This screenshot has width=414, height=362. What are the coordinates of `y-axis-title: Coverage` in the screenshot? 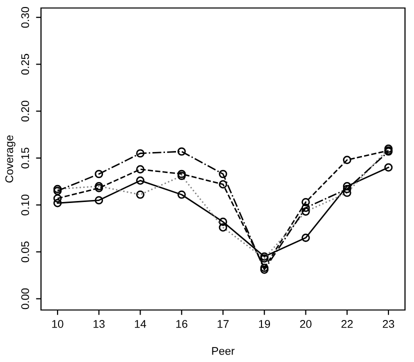 It's located at (10, 159).